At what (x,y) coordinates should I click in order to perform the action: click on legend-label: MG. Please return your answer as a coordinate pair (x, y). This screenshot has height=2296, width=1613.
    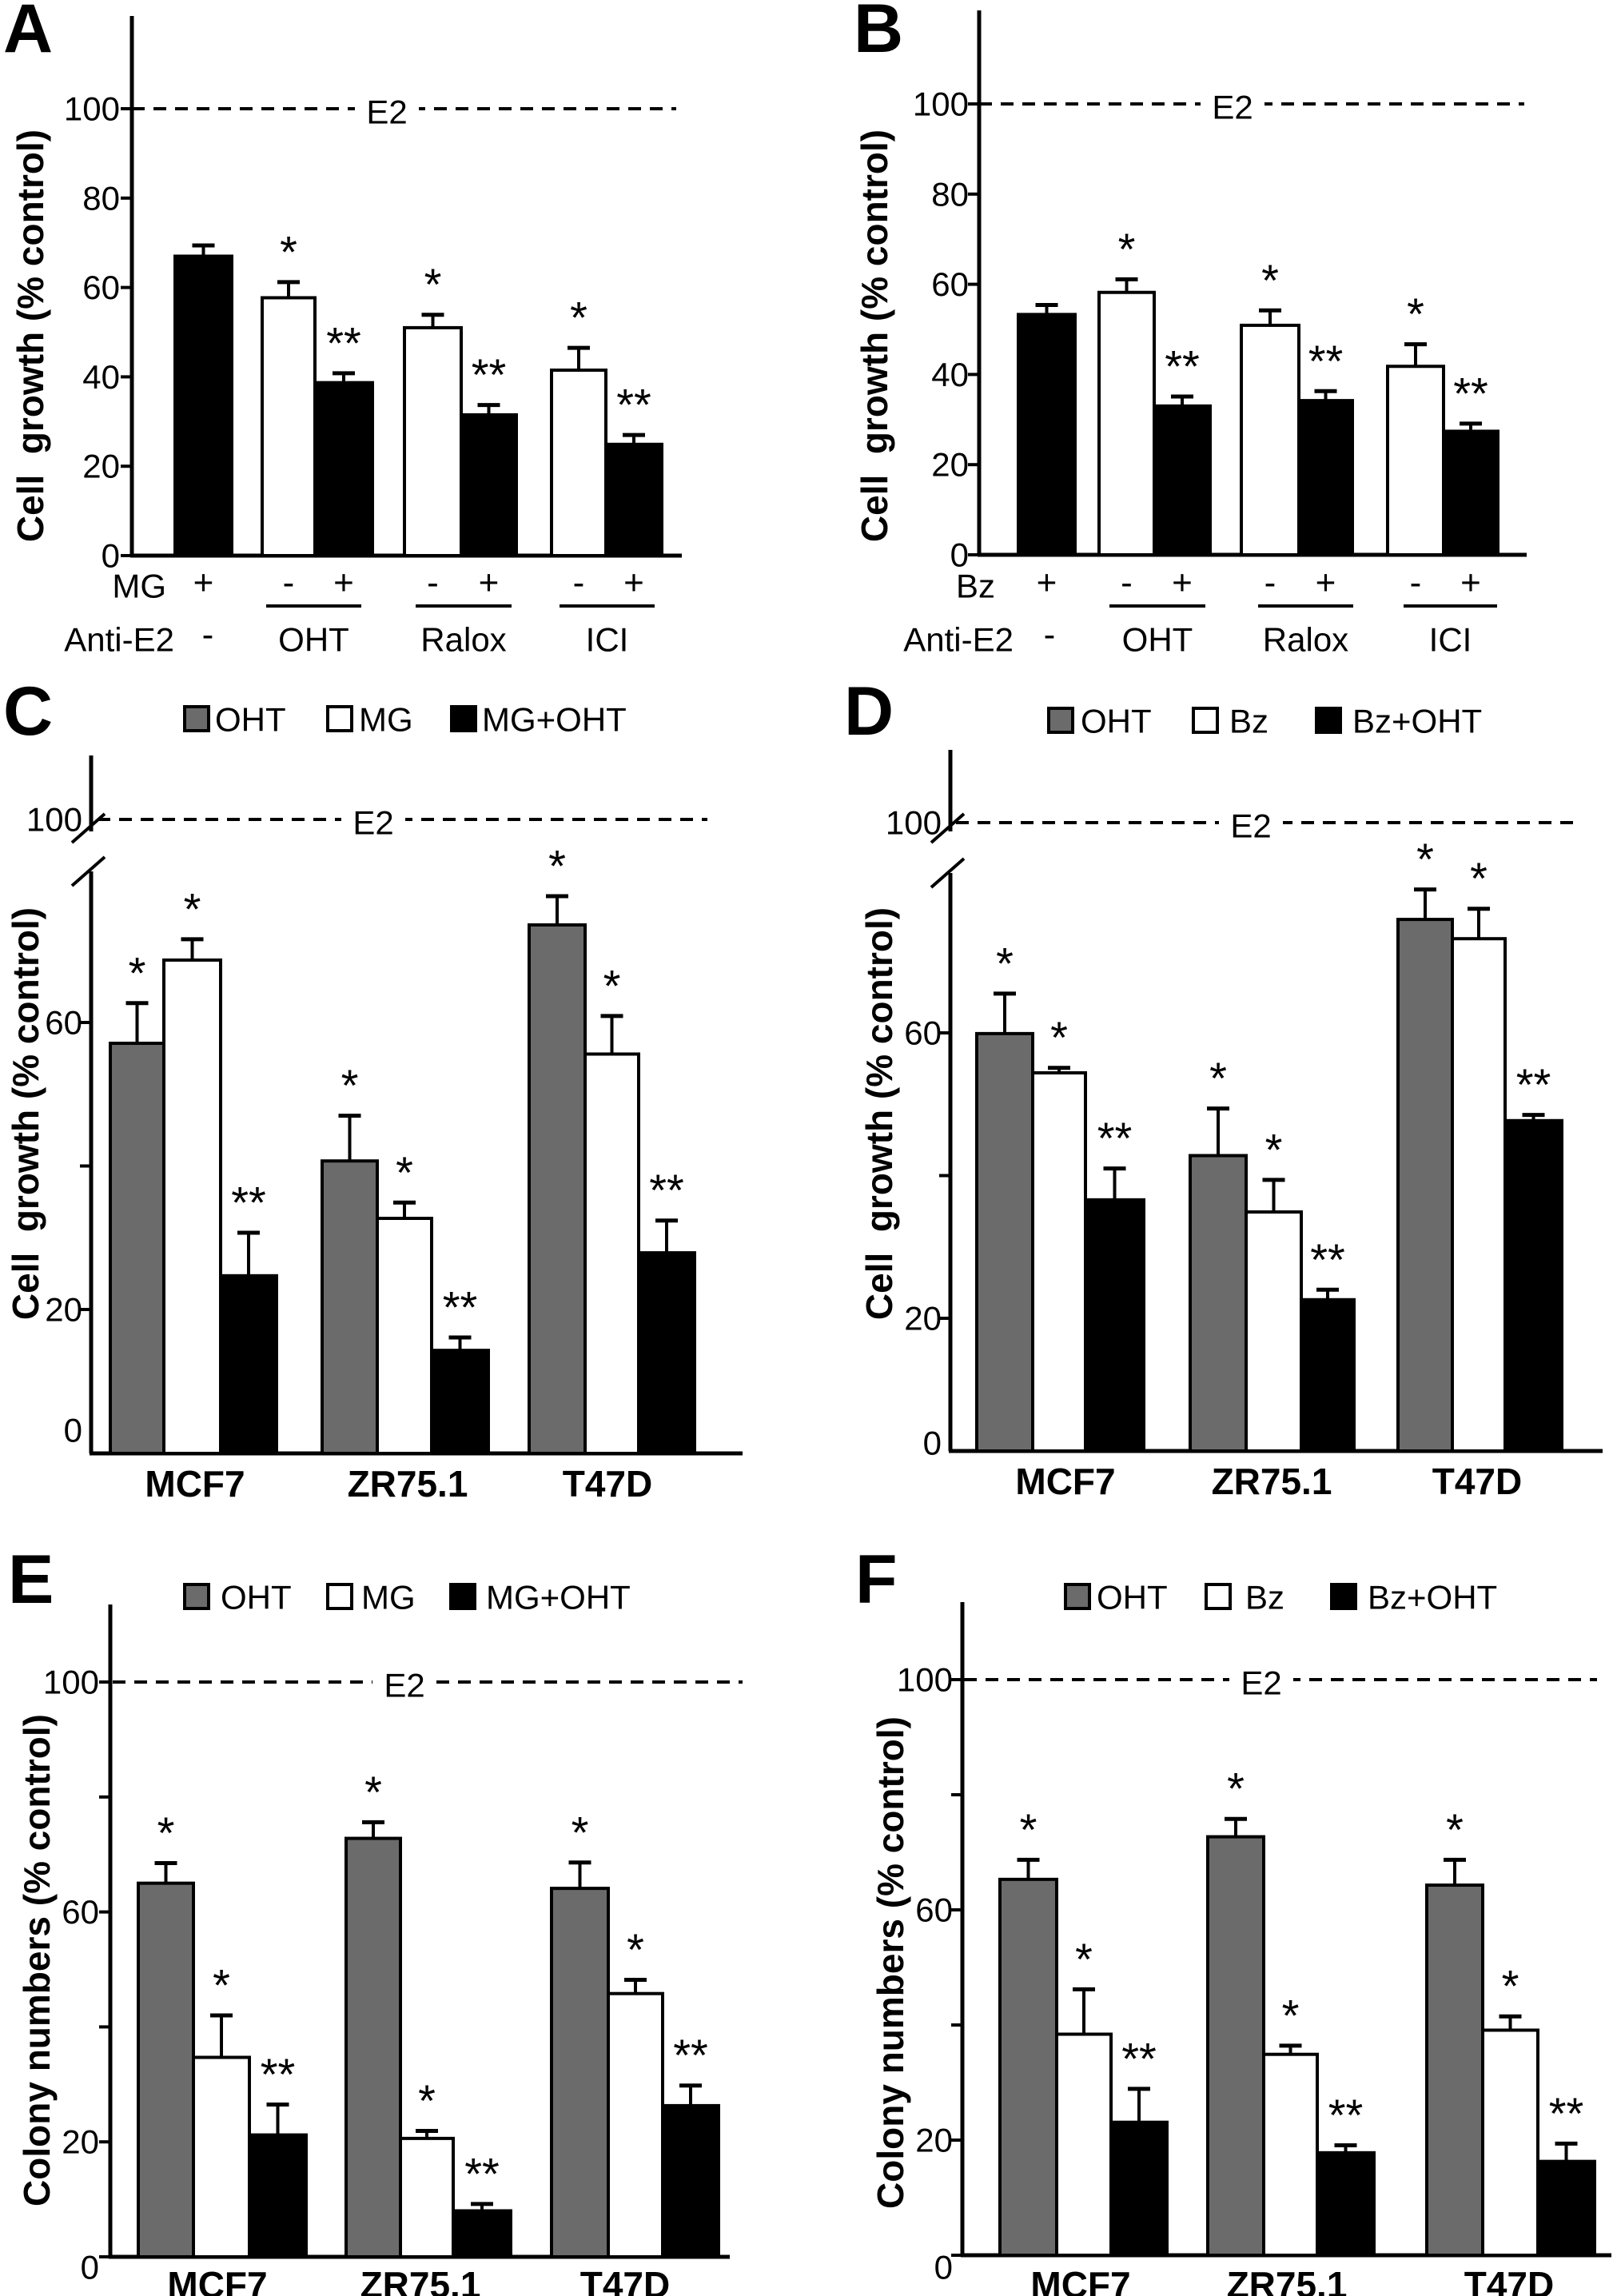
    Looking at the image, I should click on (386, 720).